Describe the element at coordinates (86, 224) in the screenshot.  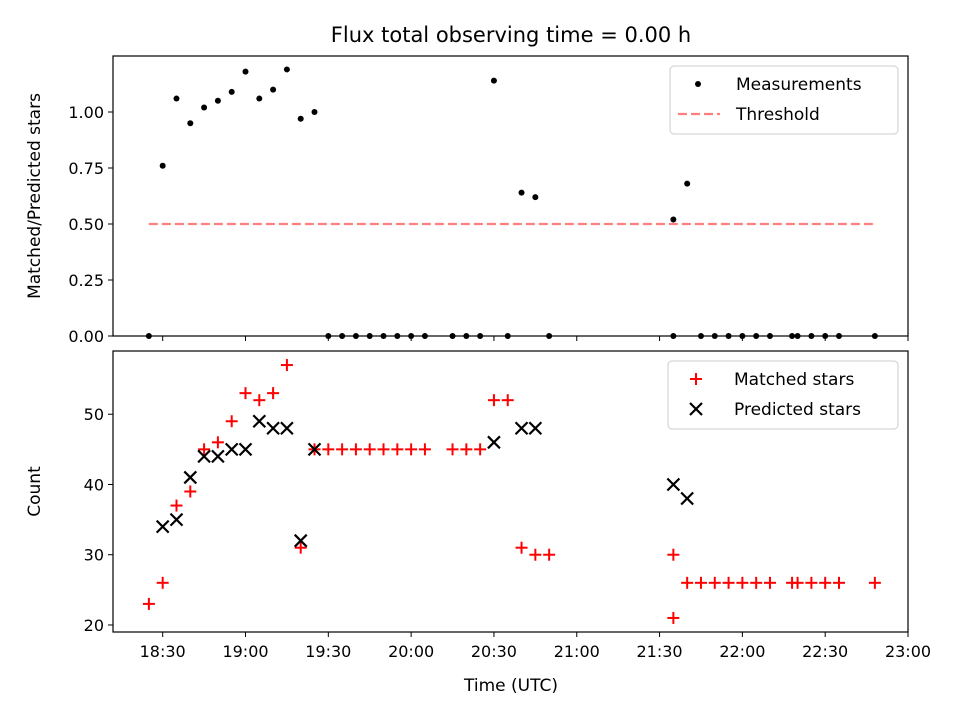
I see `y-tick-label: 0.50` at that location.